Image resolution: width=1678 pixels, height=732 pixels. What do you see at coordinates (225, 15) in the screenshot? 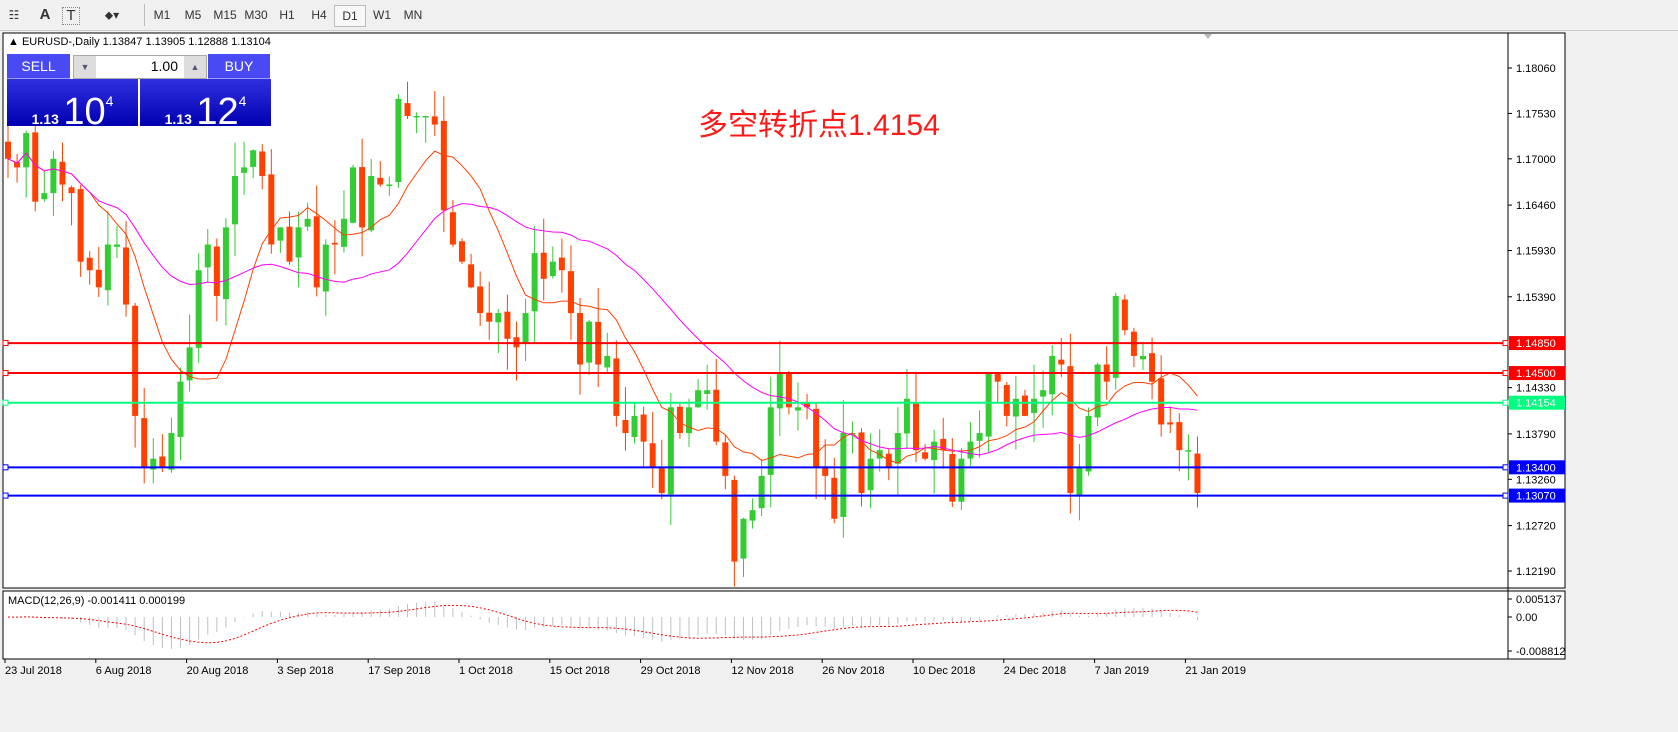
I see `tf-m15: M15` at bounding box center [225, 15].